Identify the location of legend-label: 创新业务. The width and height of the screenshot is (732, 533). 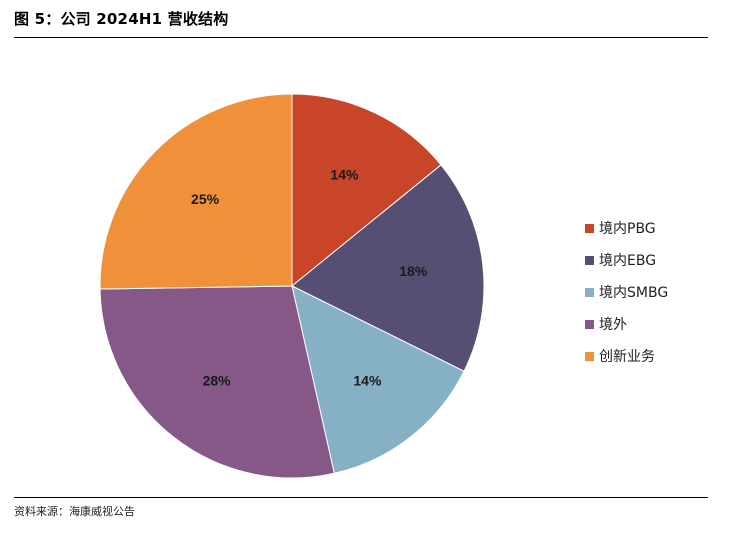
(627, 357).